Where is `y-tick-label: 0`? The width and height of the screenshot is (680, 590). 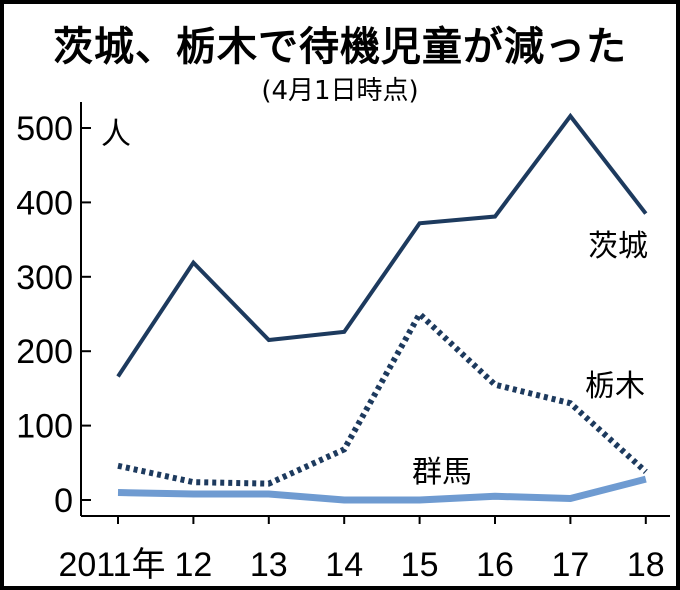 y-tick-label: 0 is located at coordinates (63, 501).